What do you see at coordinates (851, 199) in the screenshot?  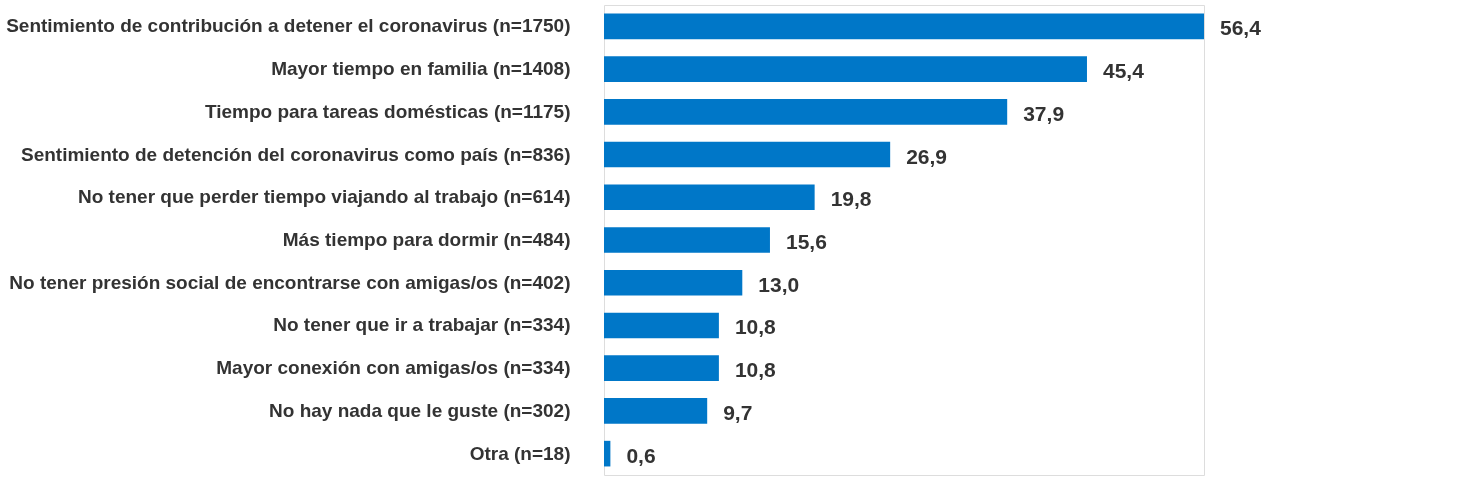 I see `data-label: 19,8` at bounding box center [851, 199].